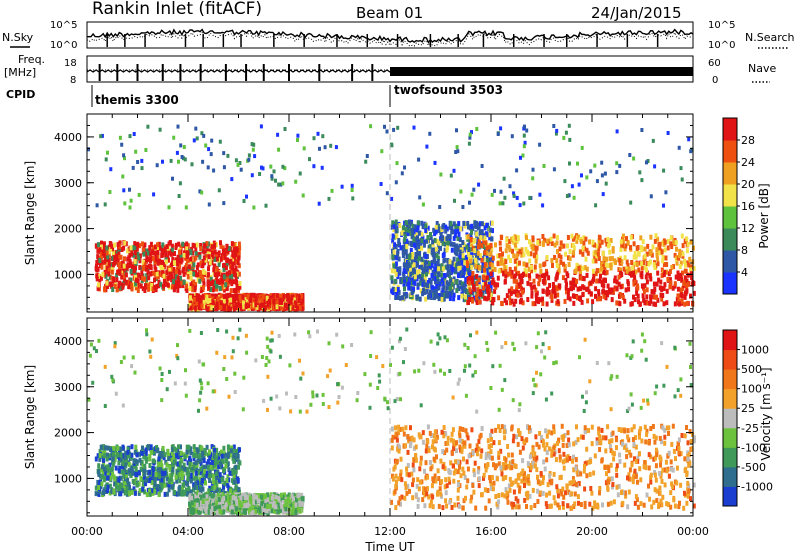 This screenshot has width=800, height=554. Describe the element at coordinates (137, 100) in the screenshot. I see `cpid-segment-1: themis 3300` at that location.